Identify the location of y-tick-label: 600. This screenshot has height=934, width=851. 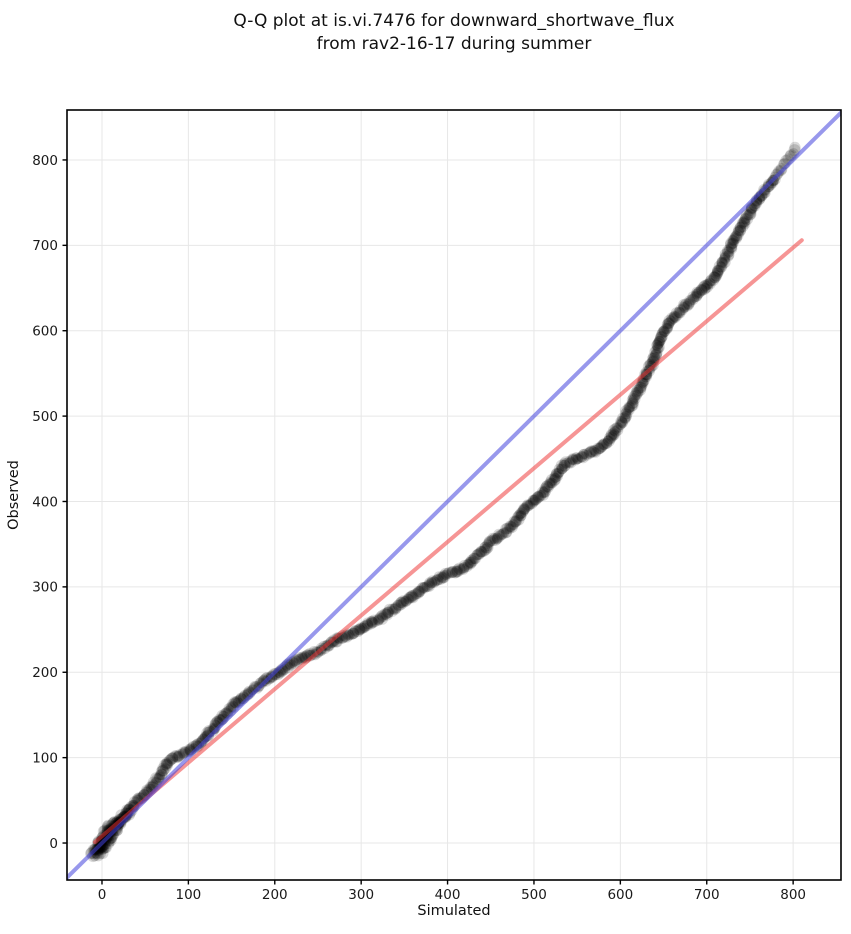
(45, 332).